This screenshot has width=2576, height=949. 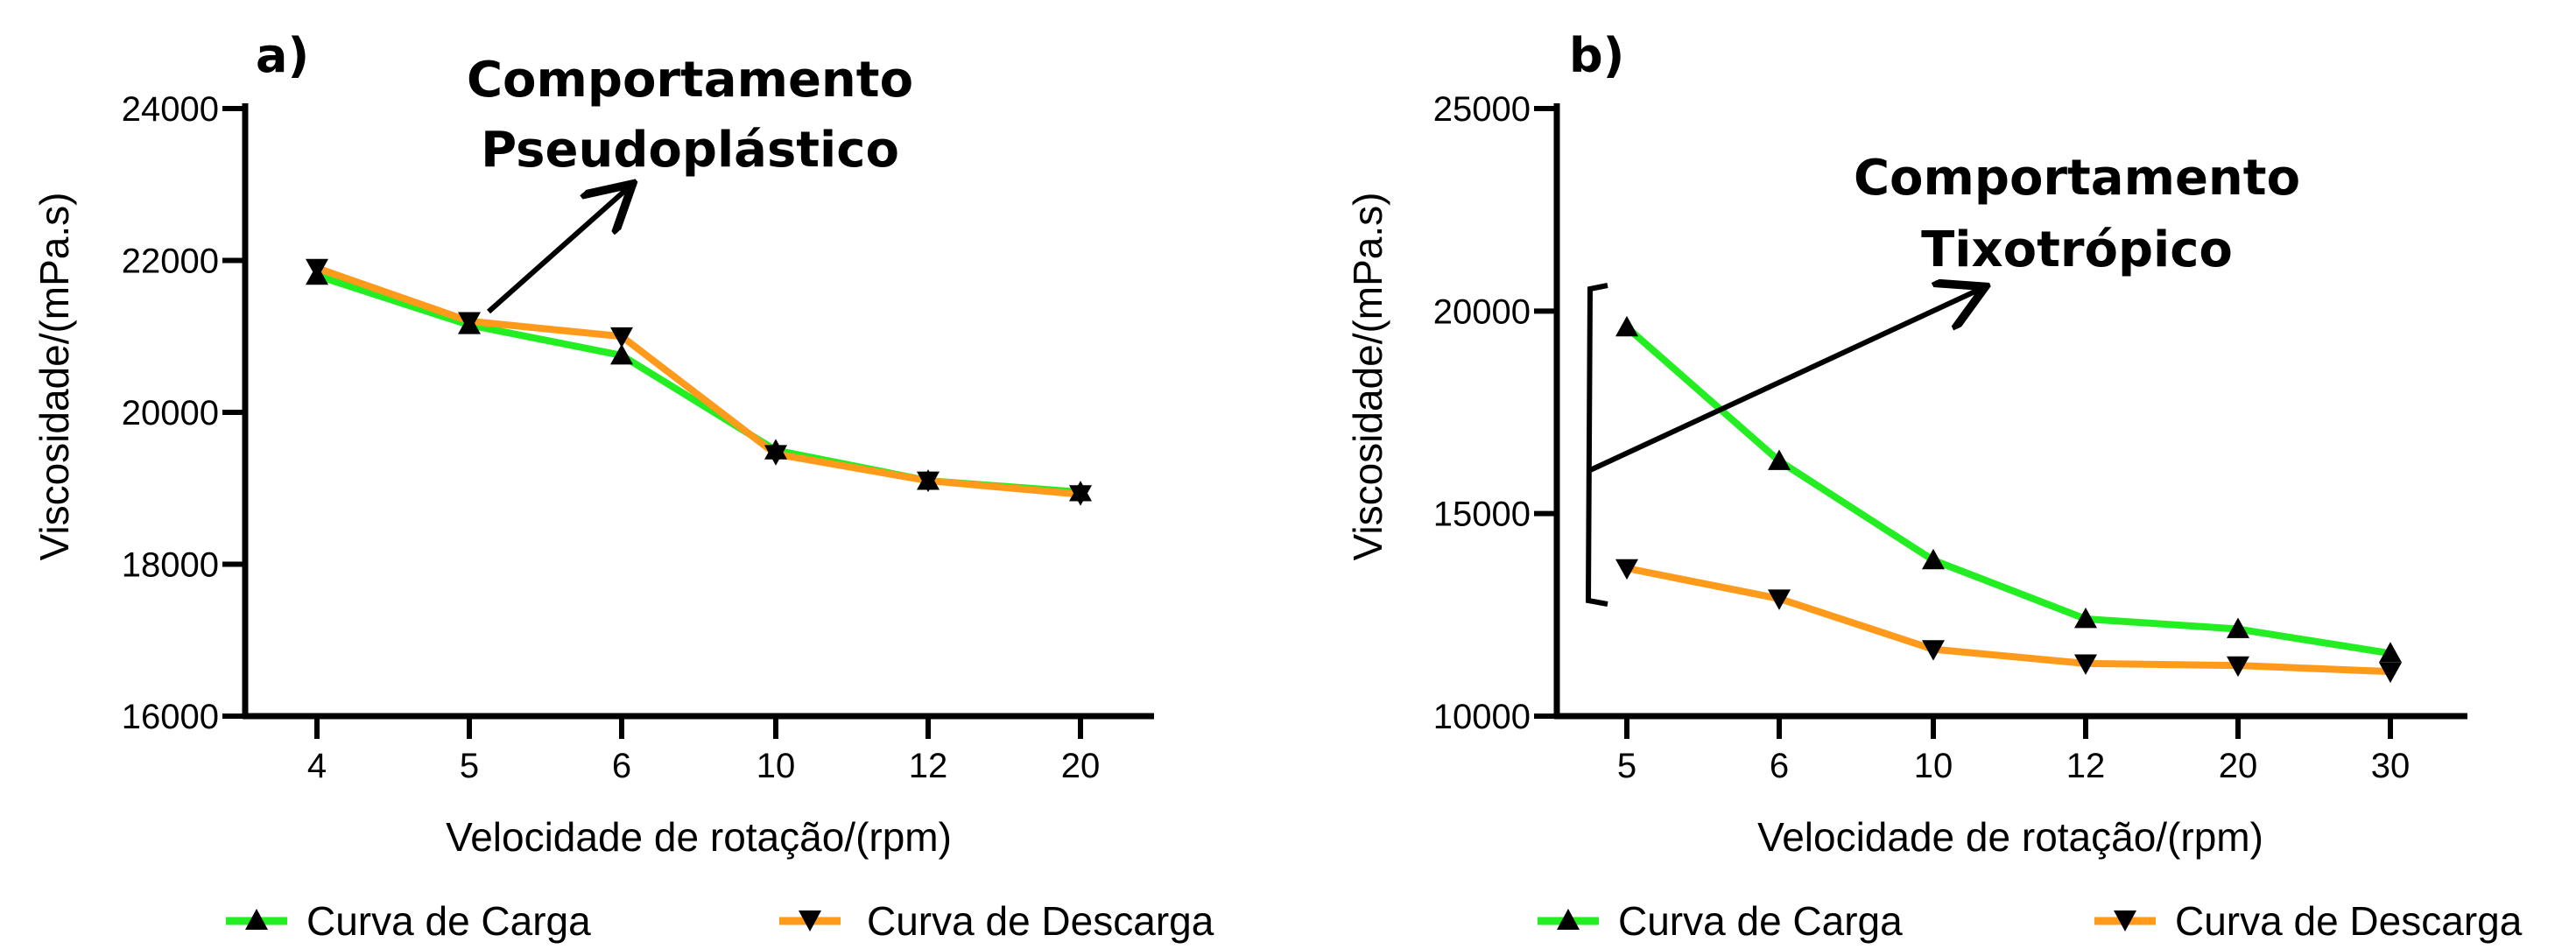 I want to click on panel-b-y-tick-label: 15000, so click(x=1482, y=515).